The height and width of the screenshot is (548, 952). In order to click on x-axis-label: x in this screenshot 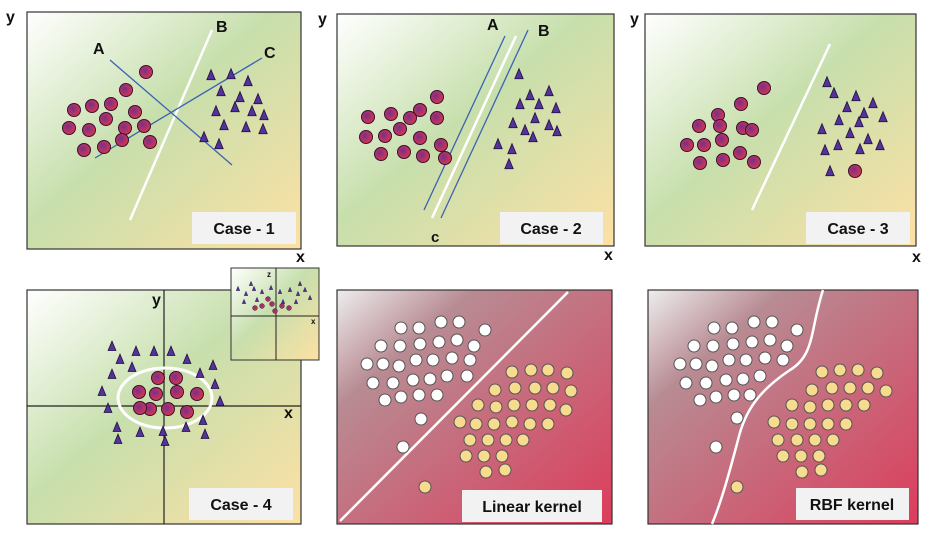, I will do `click(608, 255)`.